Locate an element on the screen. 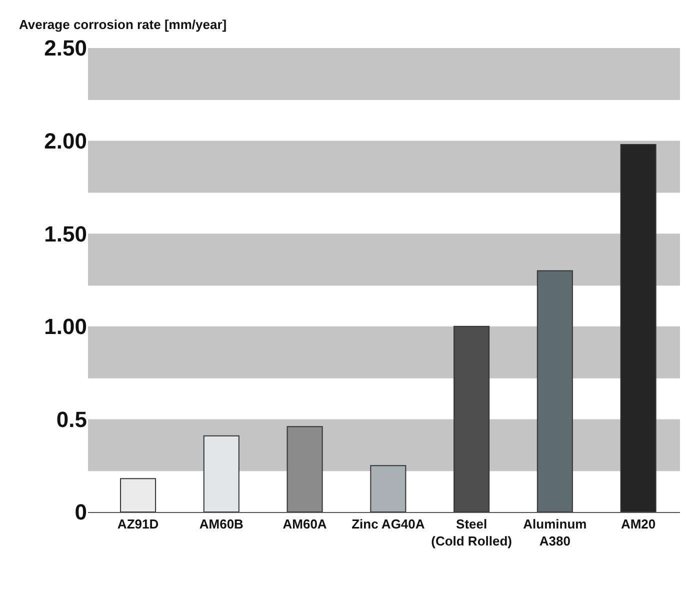 This screenshot has width=686, height=592. x-tick-label: AM60B is located at coordinates (221, 524).